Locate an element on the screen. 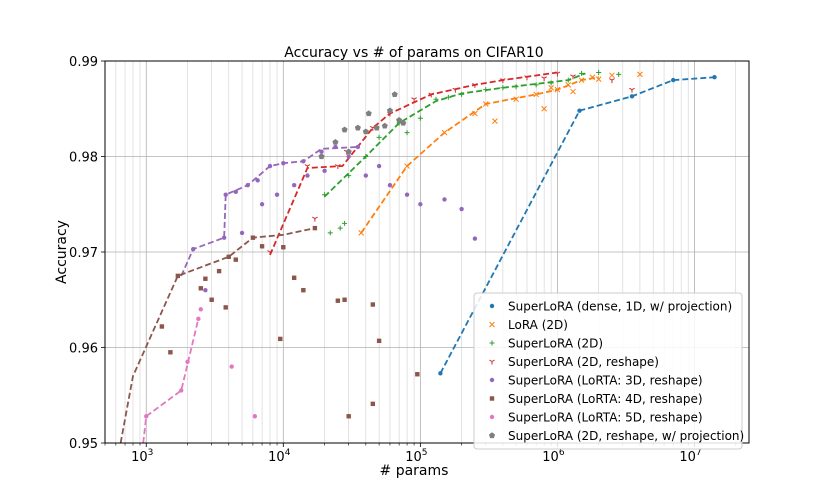  legend-label: LoRA (2D) is located at coordinates (538, 325).